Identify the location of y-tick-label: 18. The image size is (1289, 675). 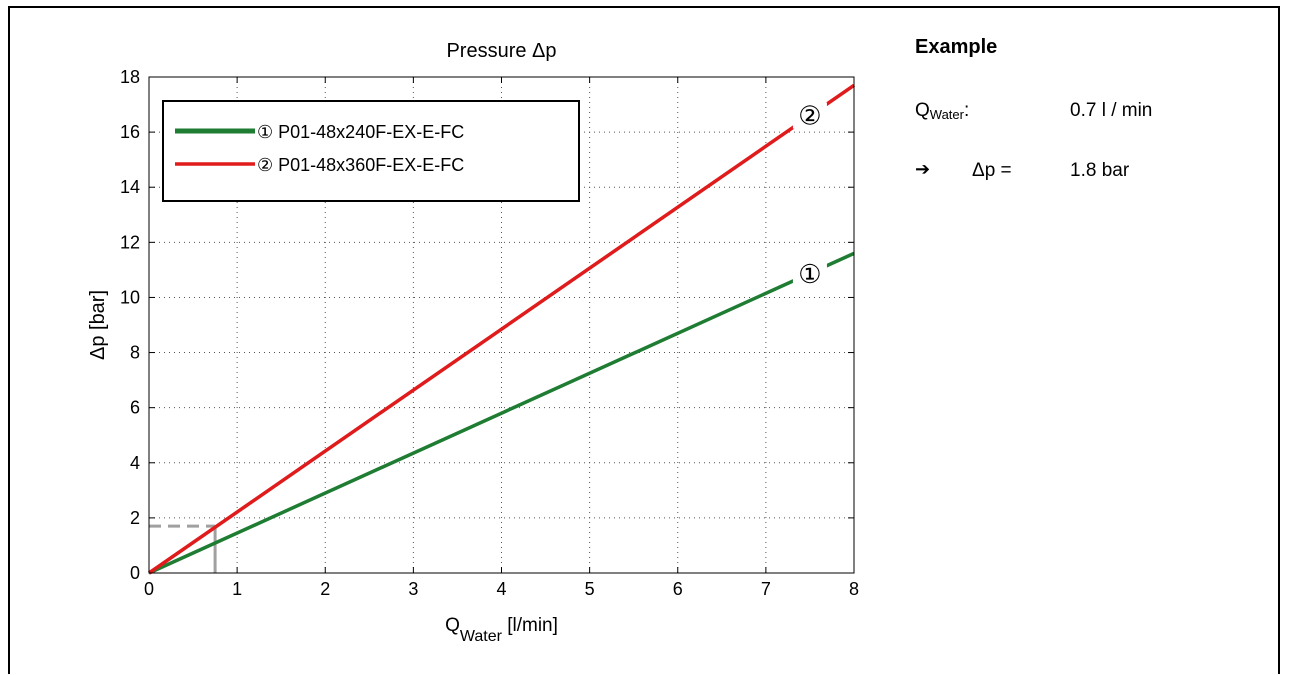
(130, 77).